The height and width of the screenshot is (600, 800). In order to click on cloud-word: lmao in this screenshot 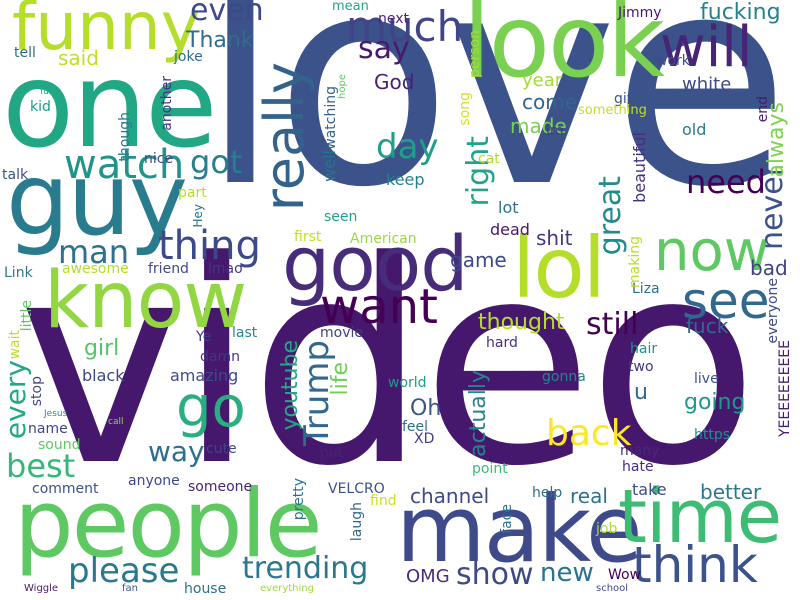, I will do `click(225, 269)`.